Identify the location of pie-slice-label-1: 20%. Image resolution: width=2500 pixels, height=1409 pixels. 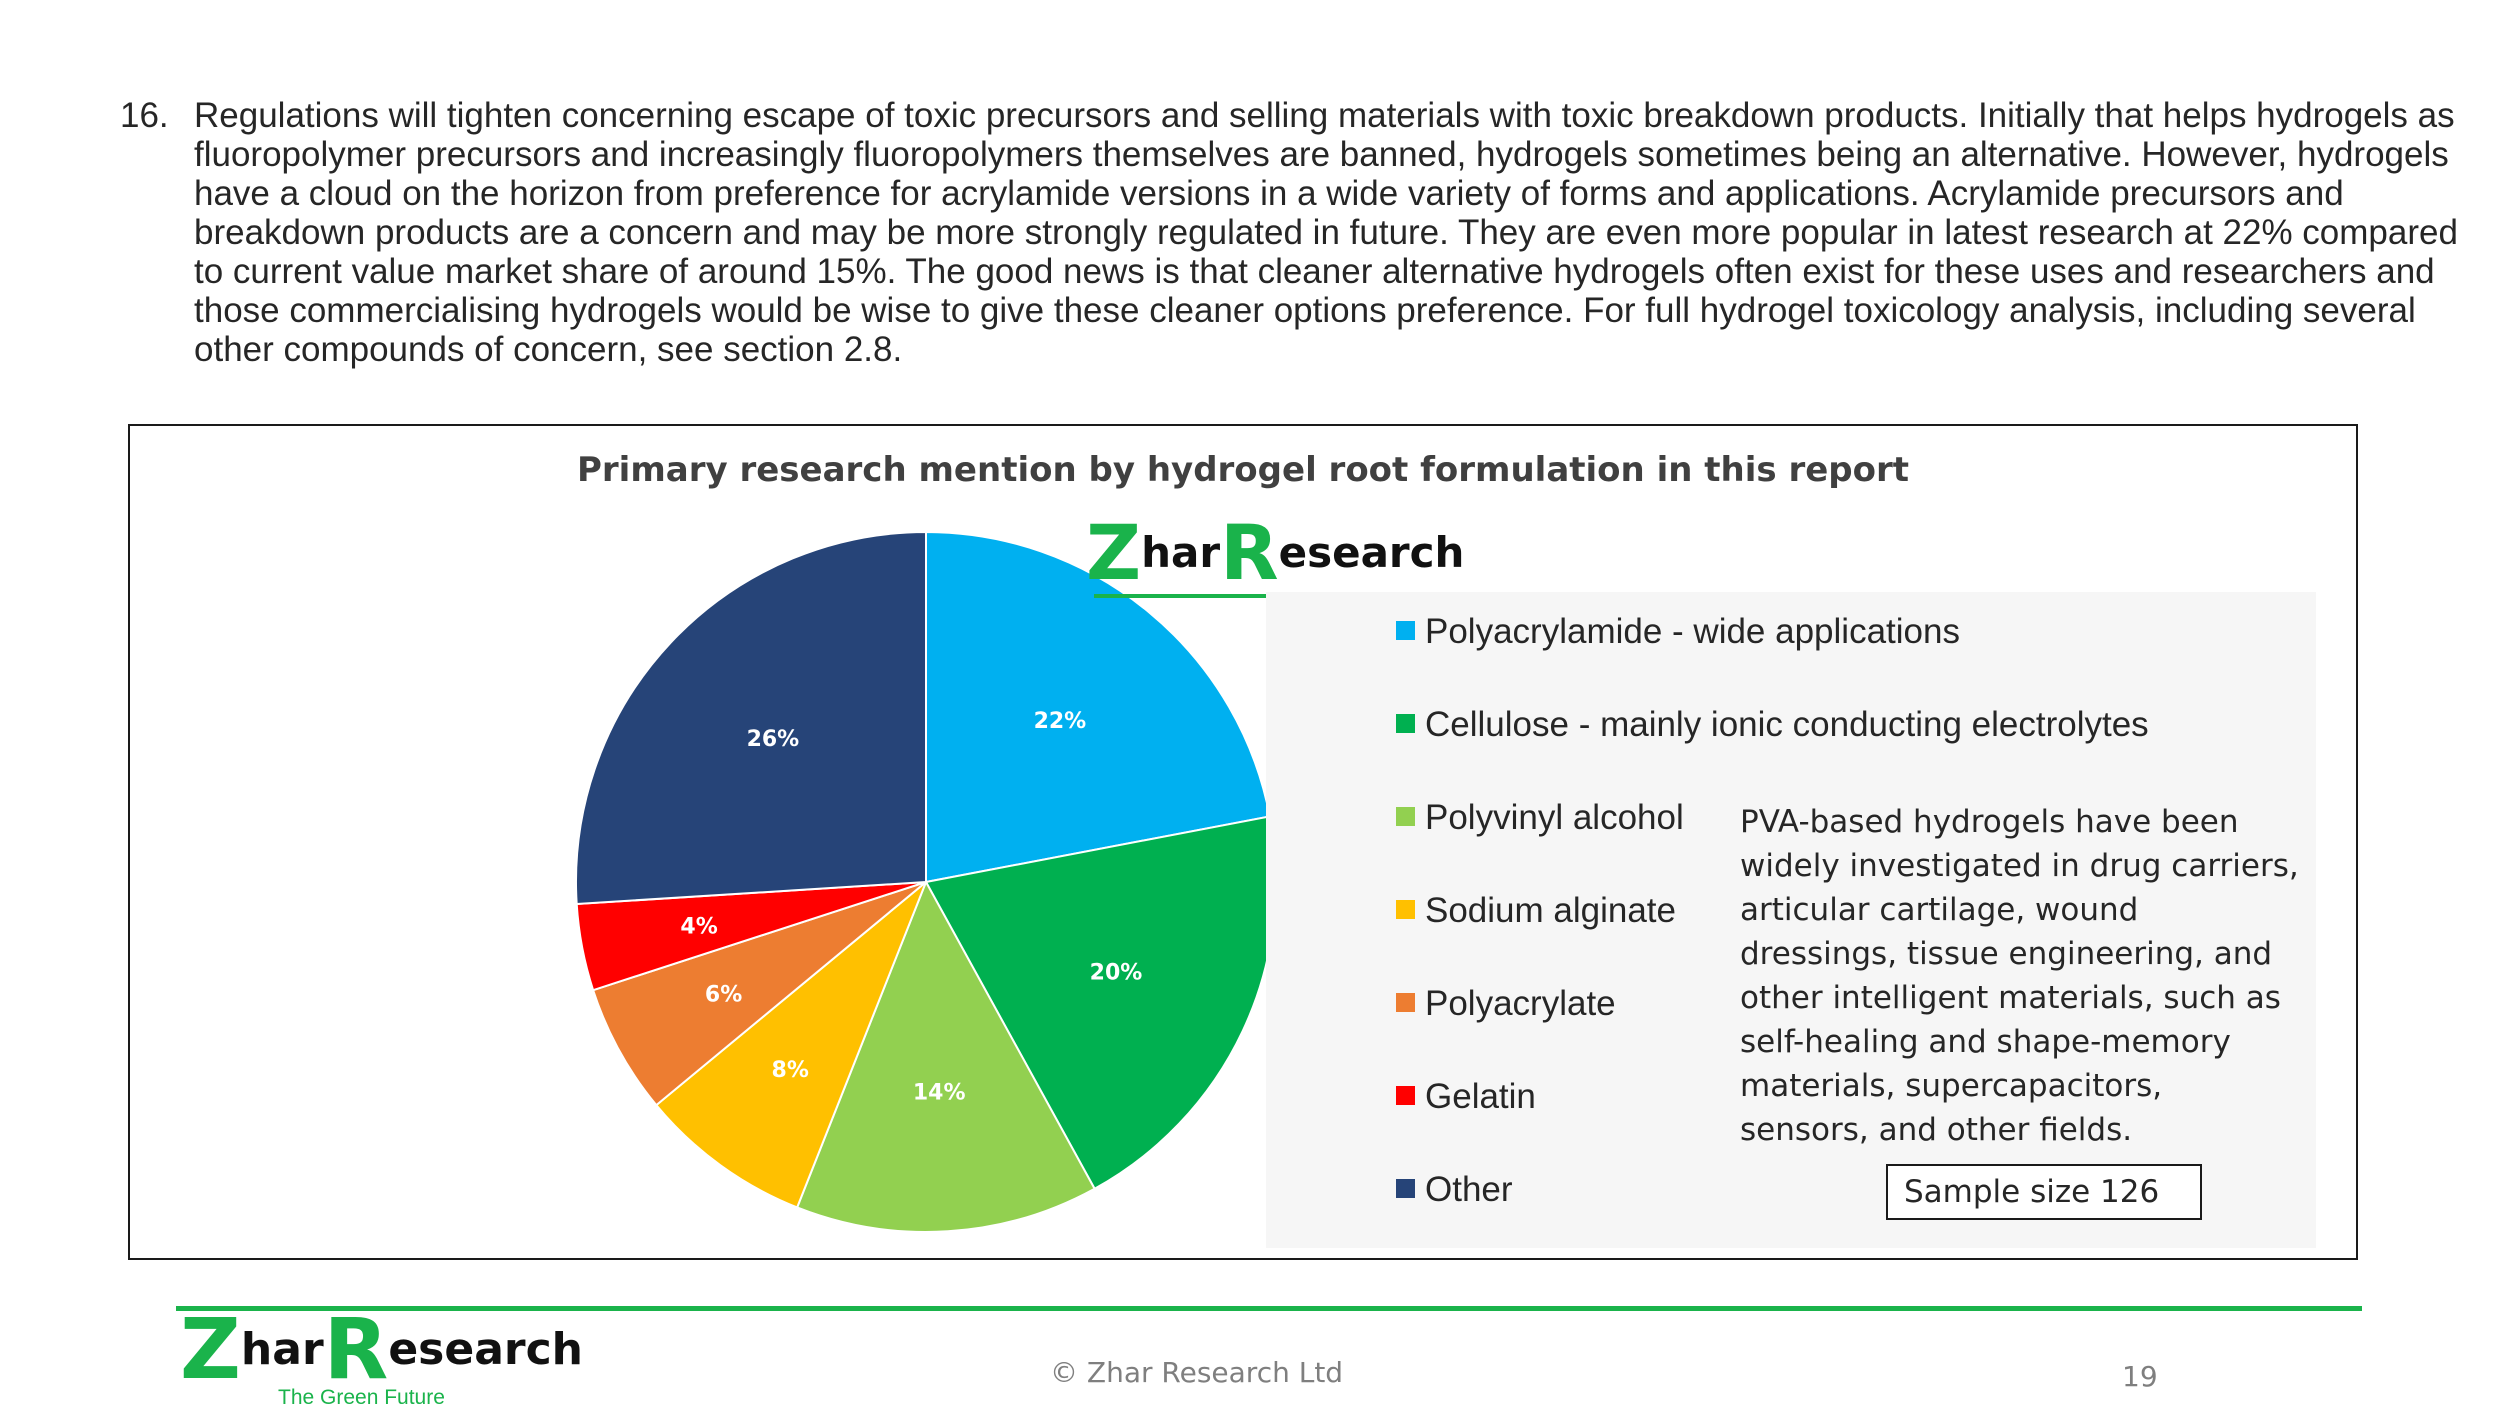
(1116, 972).